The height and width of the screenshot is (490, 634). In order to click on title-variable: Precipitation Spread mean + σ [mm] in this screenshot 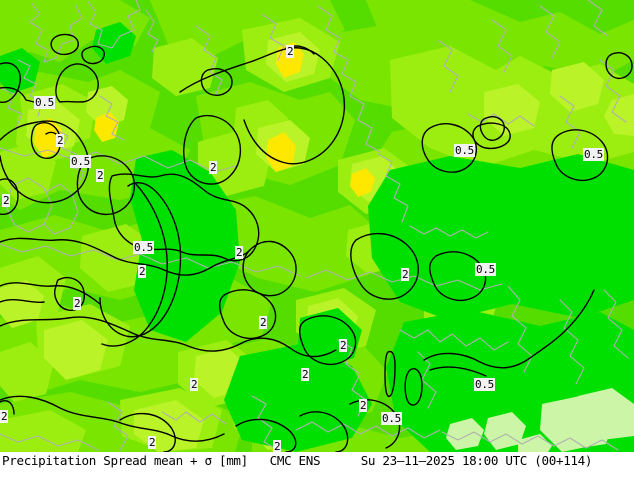, I will do `click(125, 460)`.